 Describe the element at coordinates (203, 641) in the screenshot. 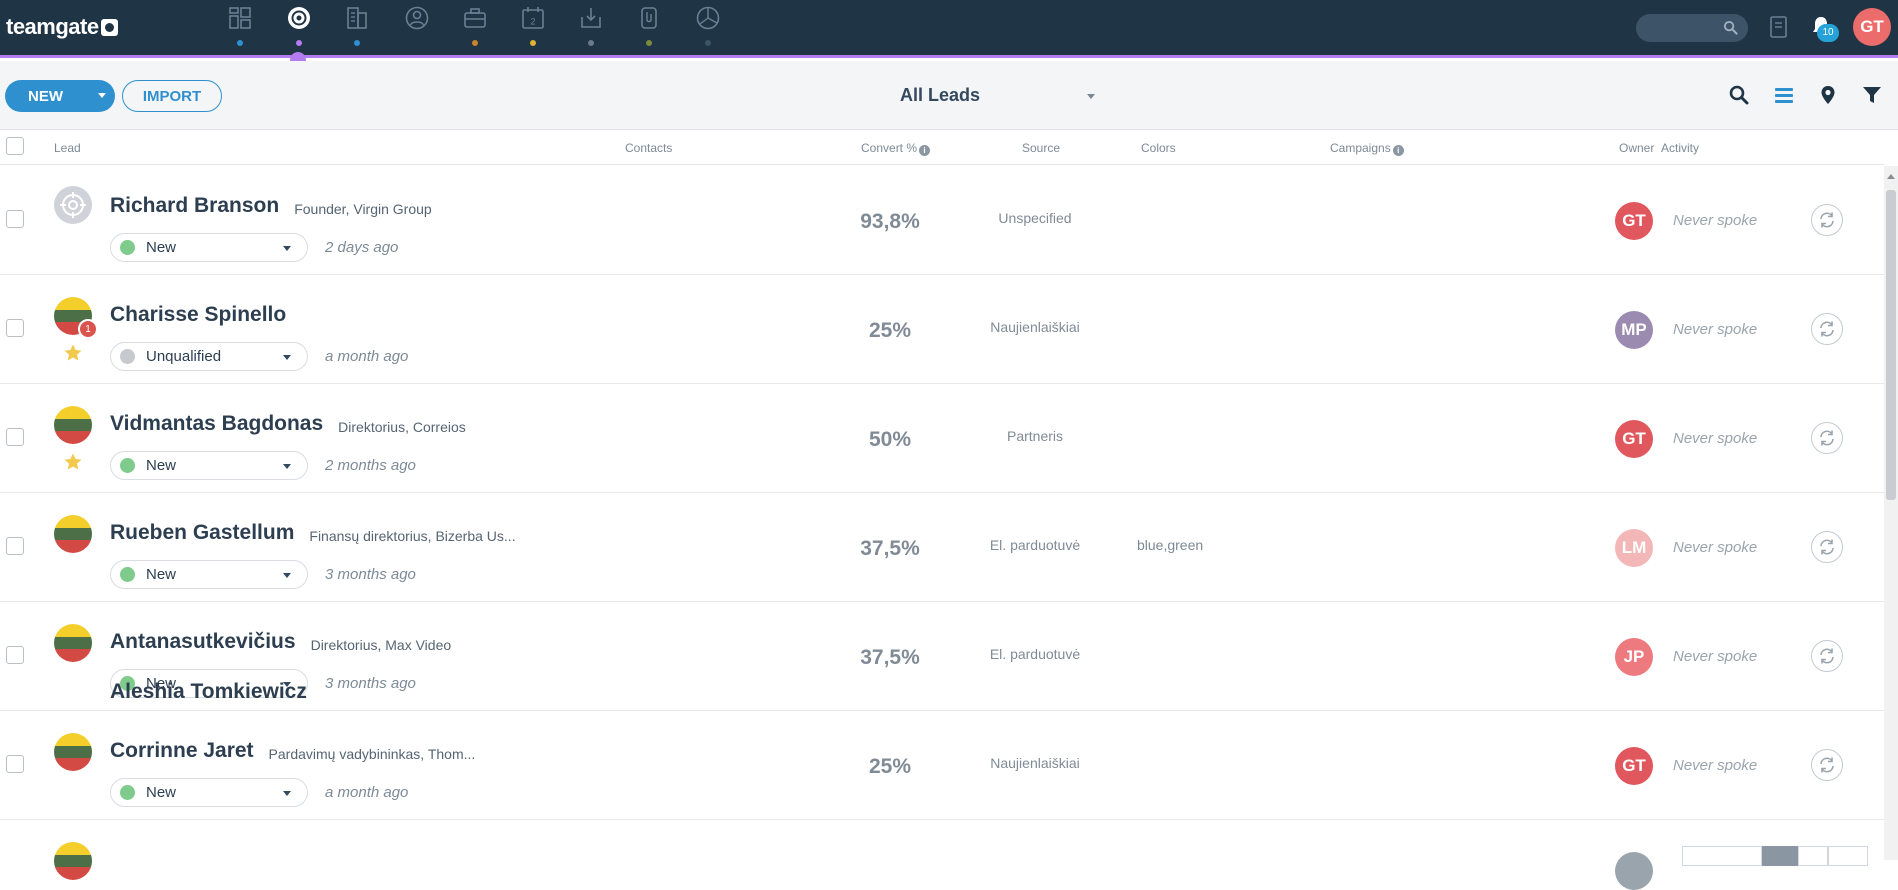

I see `lead-name: Antanasutkevičius` at that location.